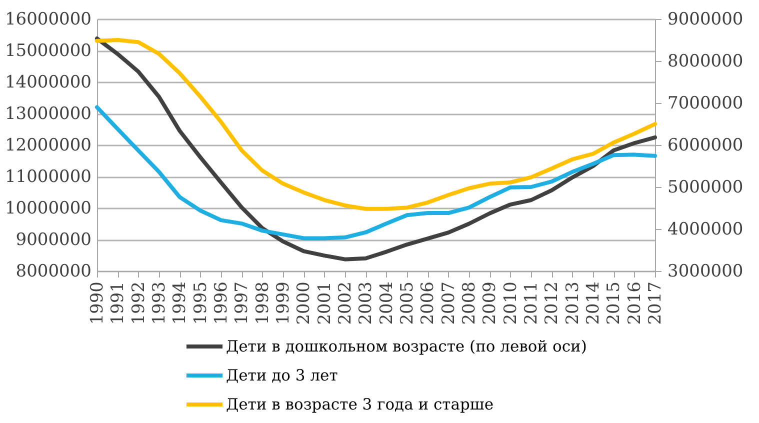 This screenshot has height=423, width=759. Describe the element at coordinates (118, 303) in the screenshot. I see `x-tick-label: 1991` at that location.